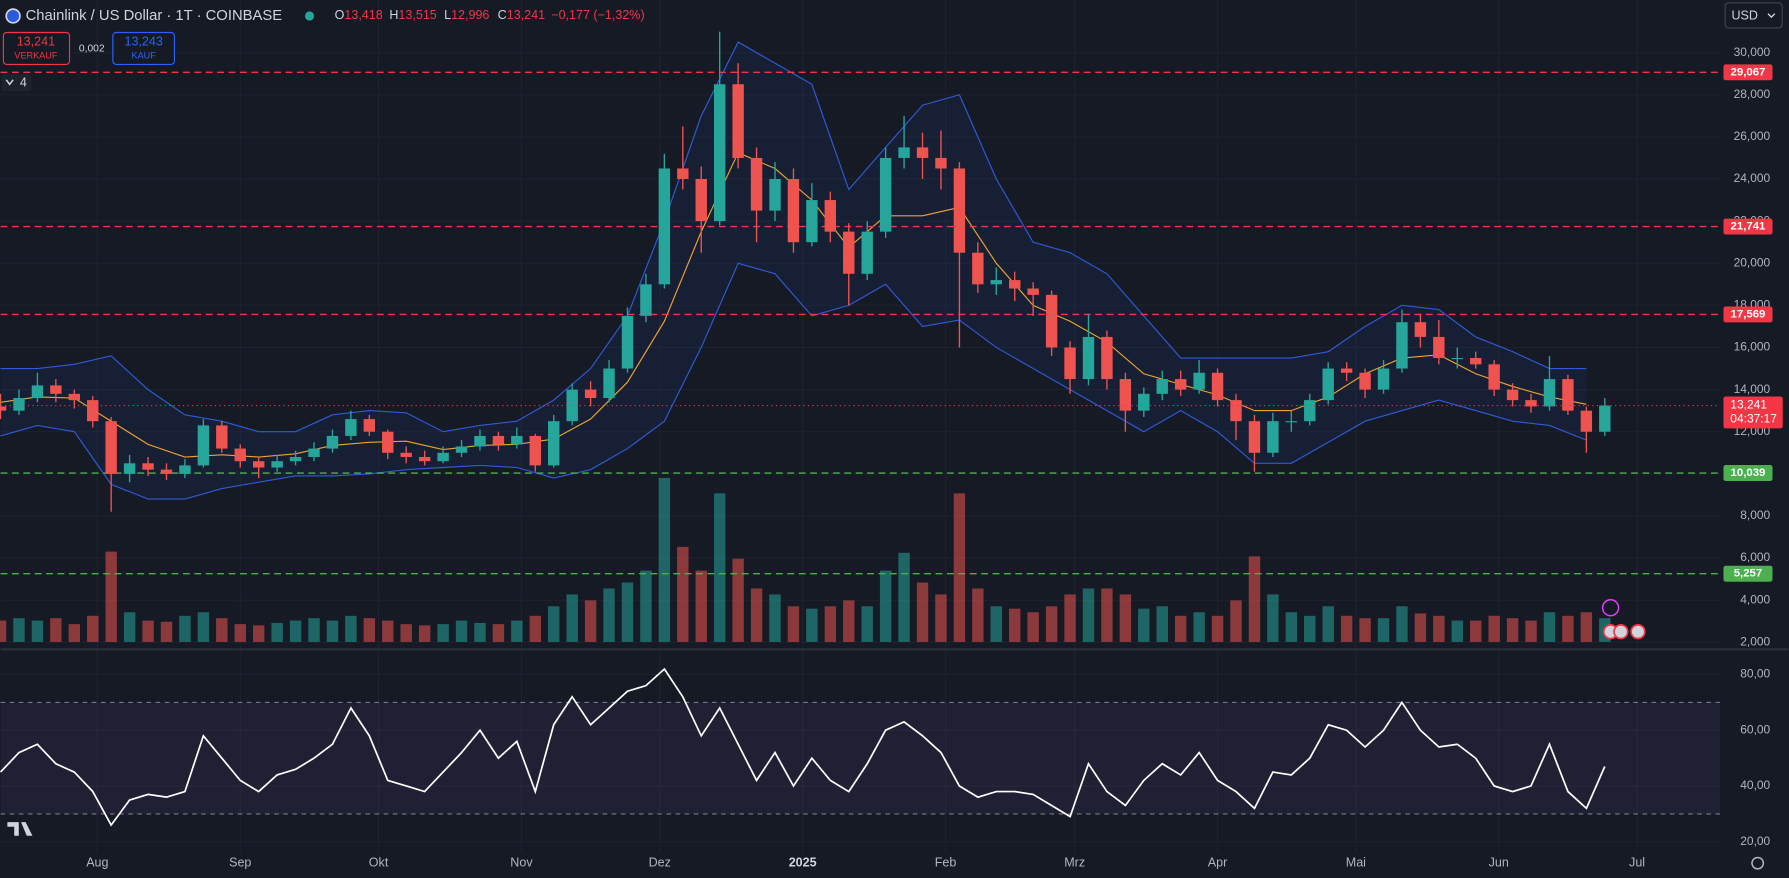  What do you see at coordinates (1753, 418) in the screenshot?
I see `countdown: 04:37:17` at bounding box center [1753, 418].